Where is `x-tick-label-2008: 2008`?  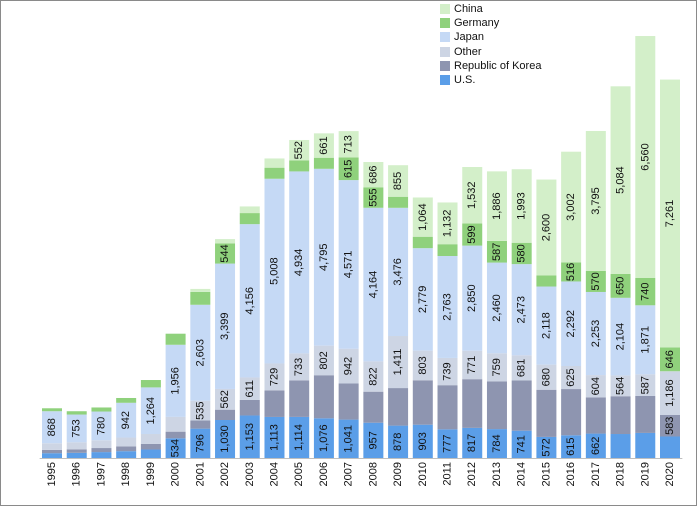
x-tick-label-2008: 2008 is located at coordinates (373, 474).